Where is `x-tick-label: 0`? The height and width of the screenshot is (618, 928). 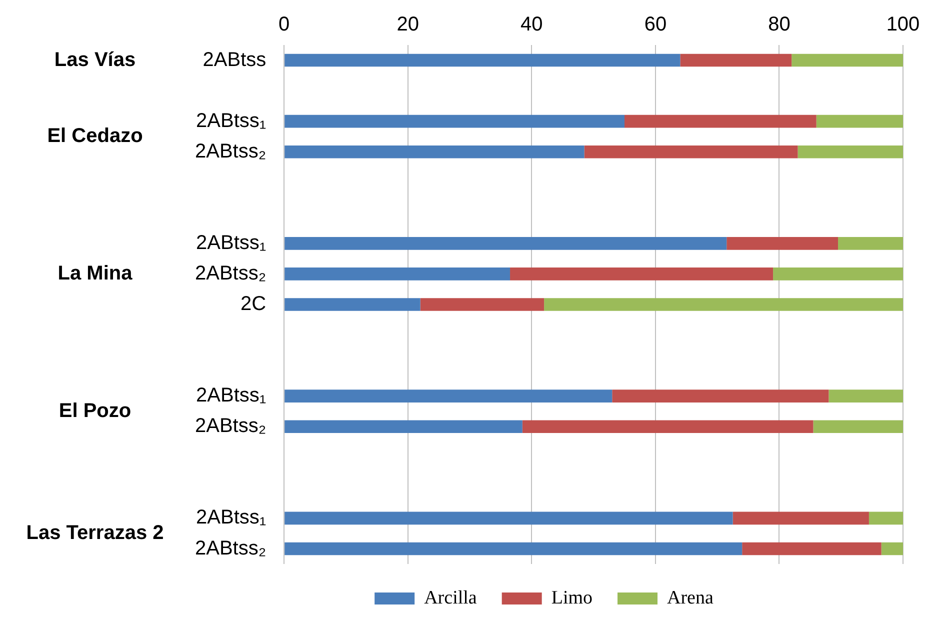 x-tick-label: 0 is located at coordinates (284, 25).